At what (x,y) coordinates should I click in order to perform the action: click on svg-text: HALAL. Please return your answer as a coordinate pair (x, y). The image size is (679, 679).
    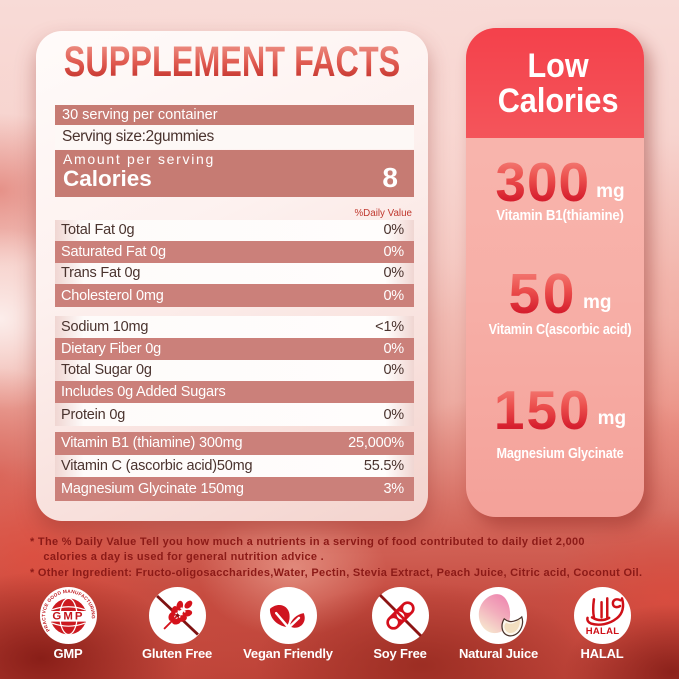
    Looking at the image, I should click on (602, 631).